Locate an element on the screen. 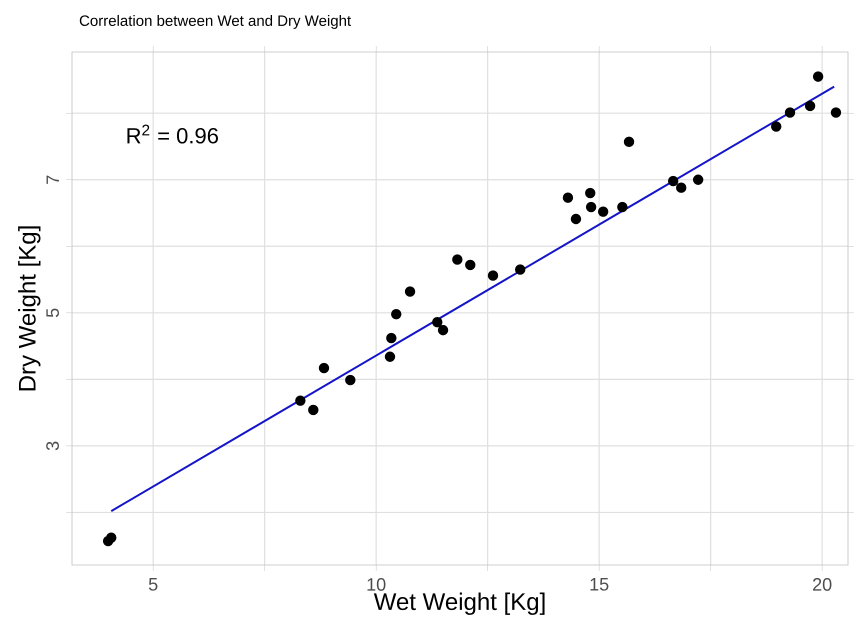 The image size is (861, 639). chart-title: Correlation between Wet and Dry Weight is located at coordinates (215, 21).